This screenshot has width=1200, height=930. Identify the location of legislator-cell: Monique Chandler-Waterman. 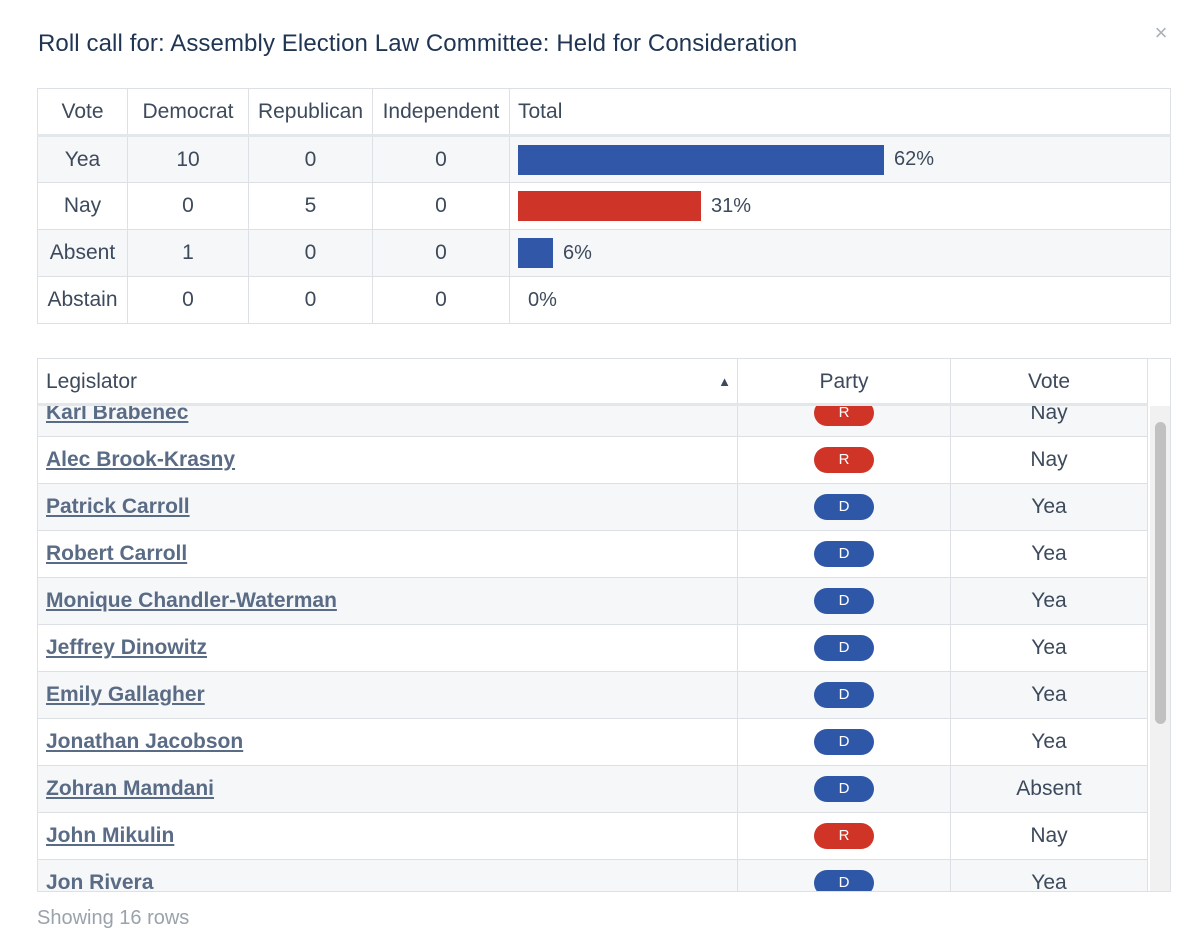
(388, 601).